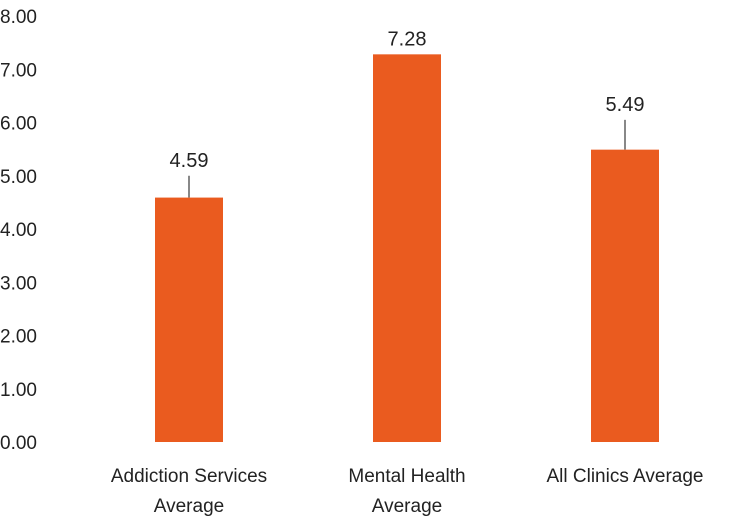 This screenshot has height=518, width=733. Describe the element at coordinates (624, 476) in the screenshot. I see `category-label: All Clinics Average` at that location.